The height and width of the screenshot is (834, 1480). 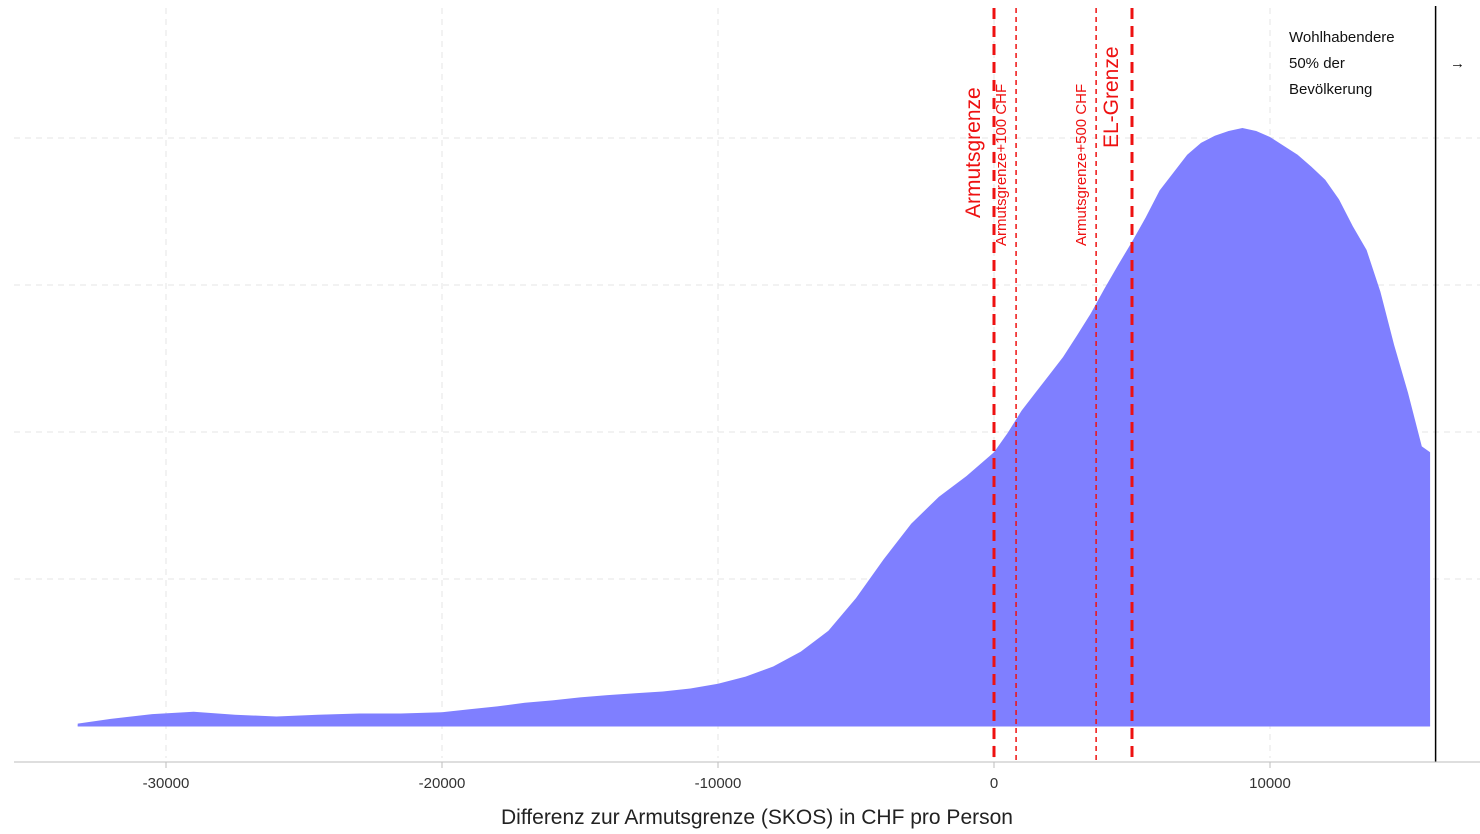 I want to click on x-axis-ticks: -30000 -20000 -10000 0 10000, so click(x=717, y=777).